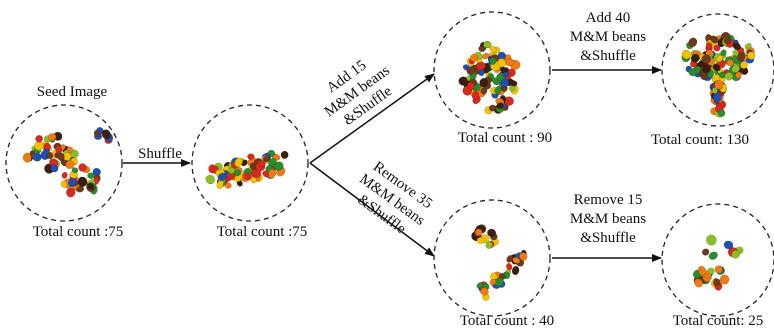 The image size is (774, 331). Describe the element at coordinates (505, 138) in the screenshot. I see `upper-mid-count-label: Total count : 90` at that location.